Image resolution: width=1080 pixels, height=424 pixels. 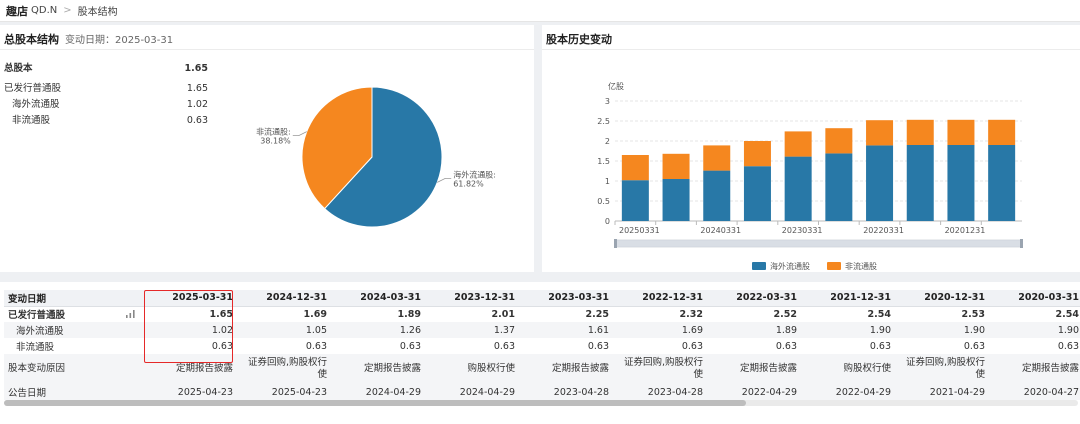 What do you see at coordinates (691, 314) in the screenshot?
I see `table-cell: 2.32` at bounding box center [691, 314].